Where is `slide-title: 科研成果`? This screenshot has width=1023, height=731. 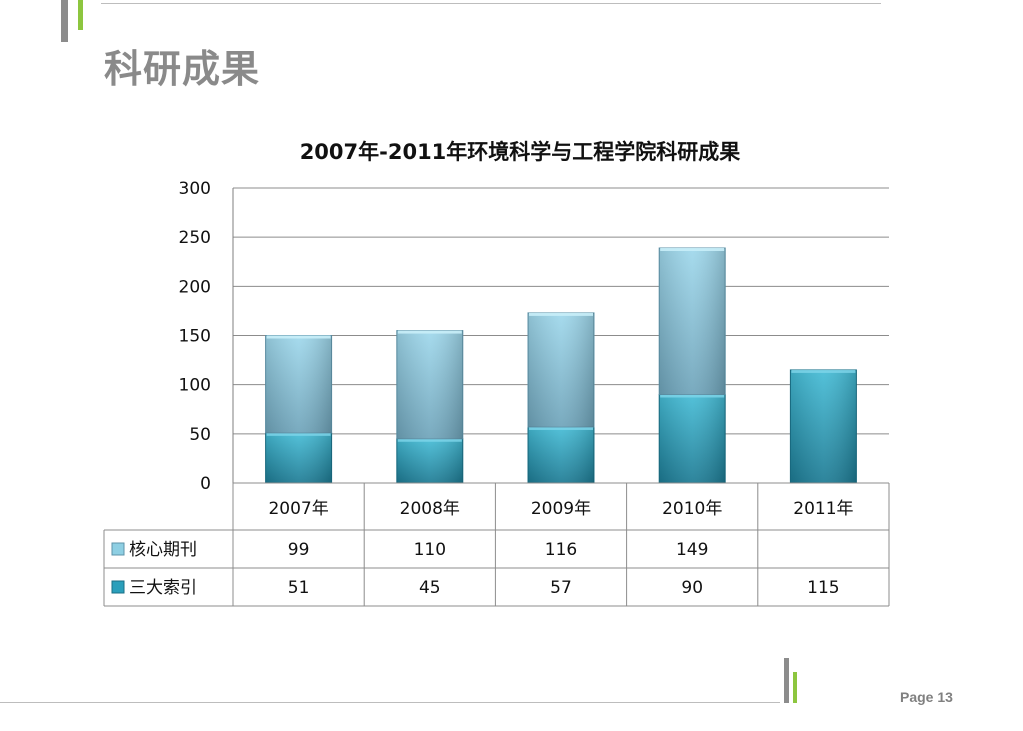
slide-title: 科研成果 is located at coordinates (182, 69).